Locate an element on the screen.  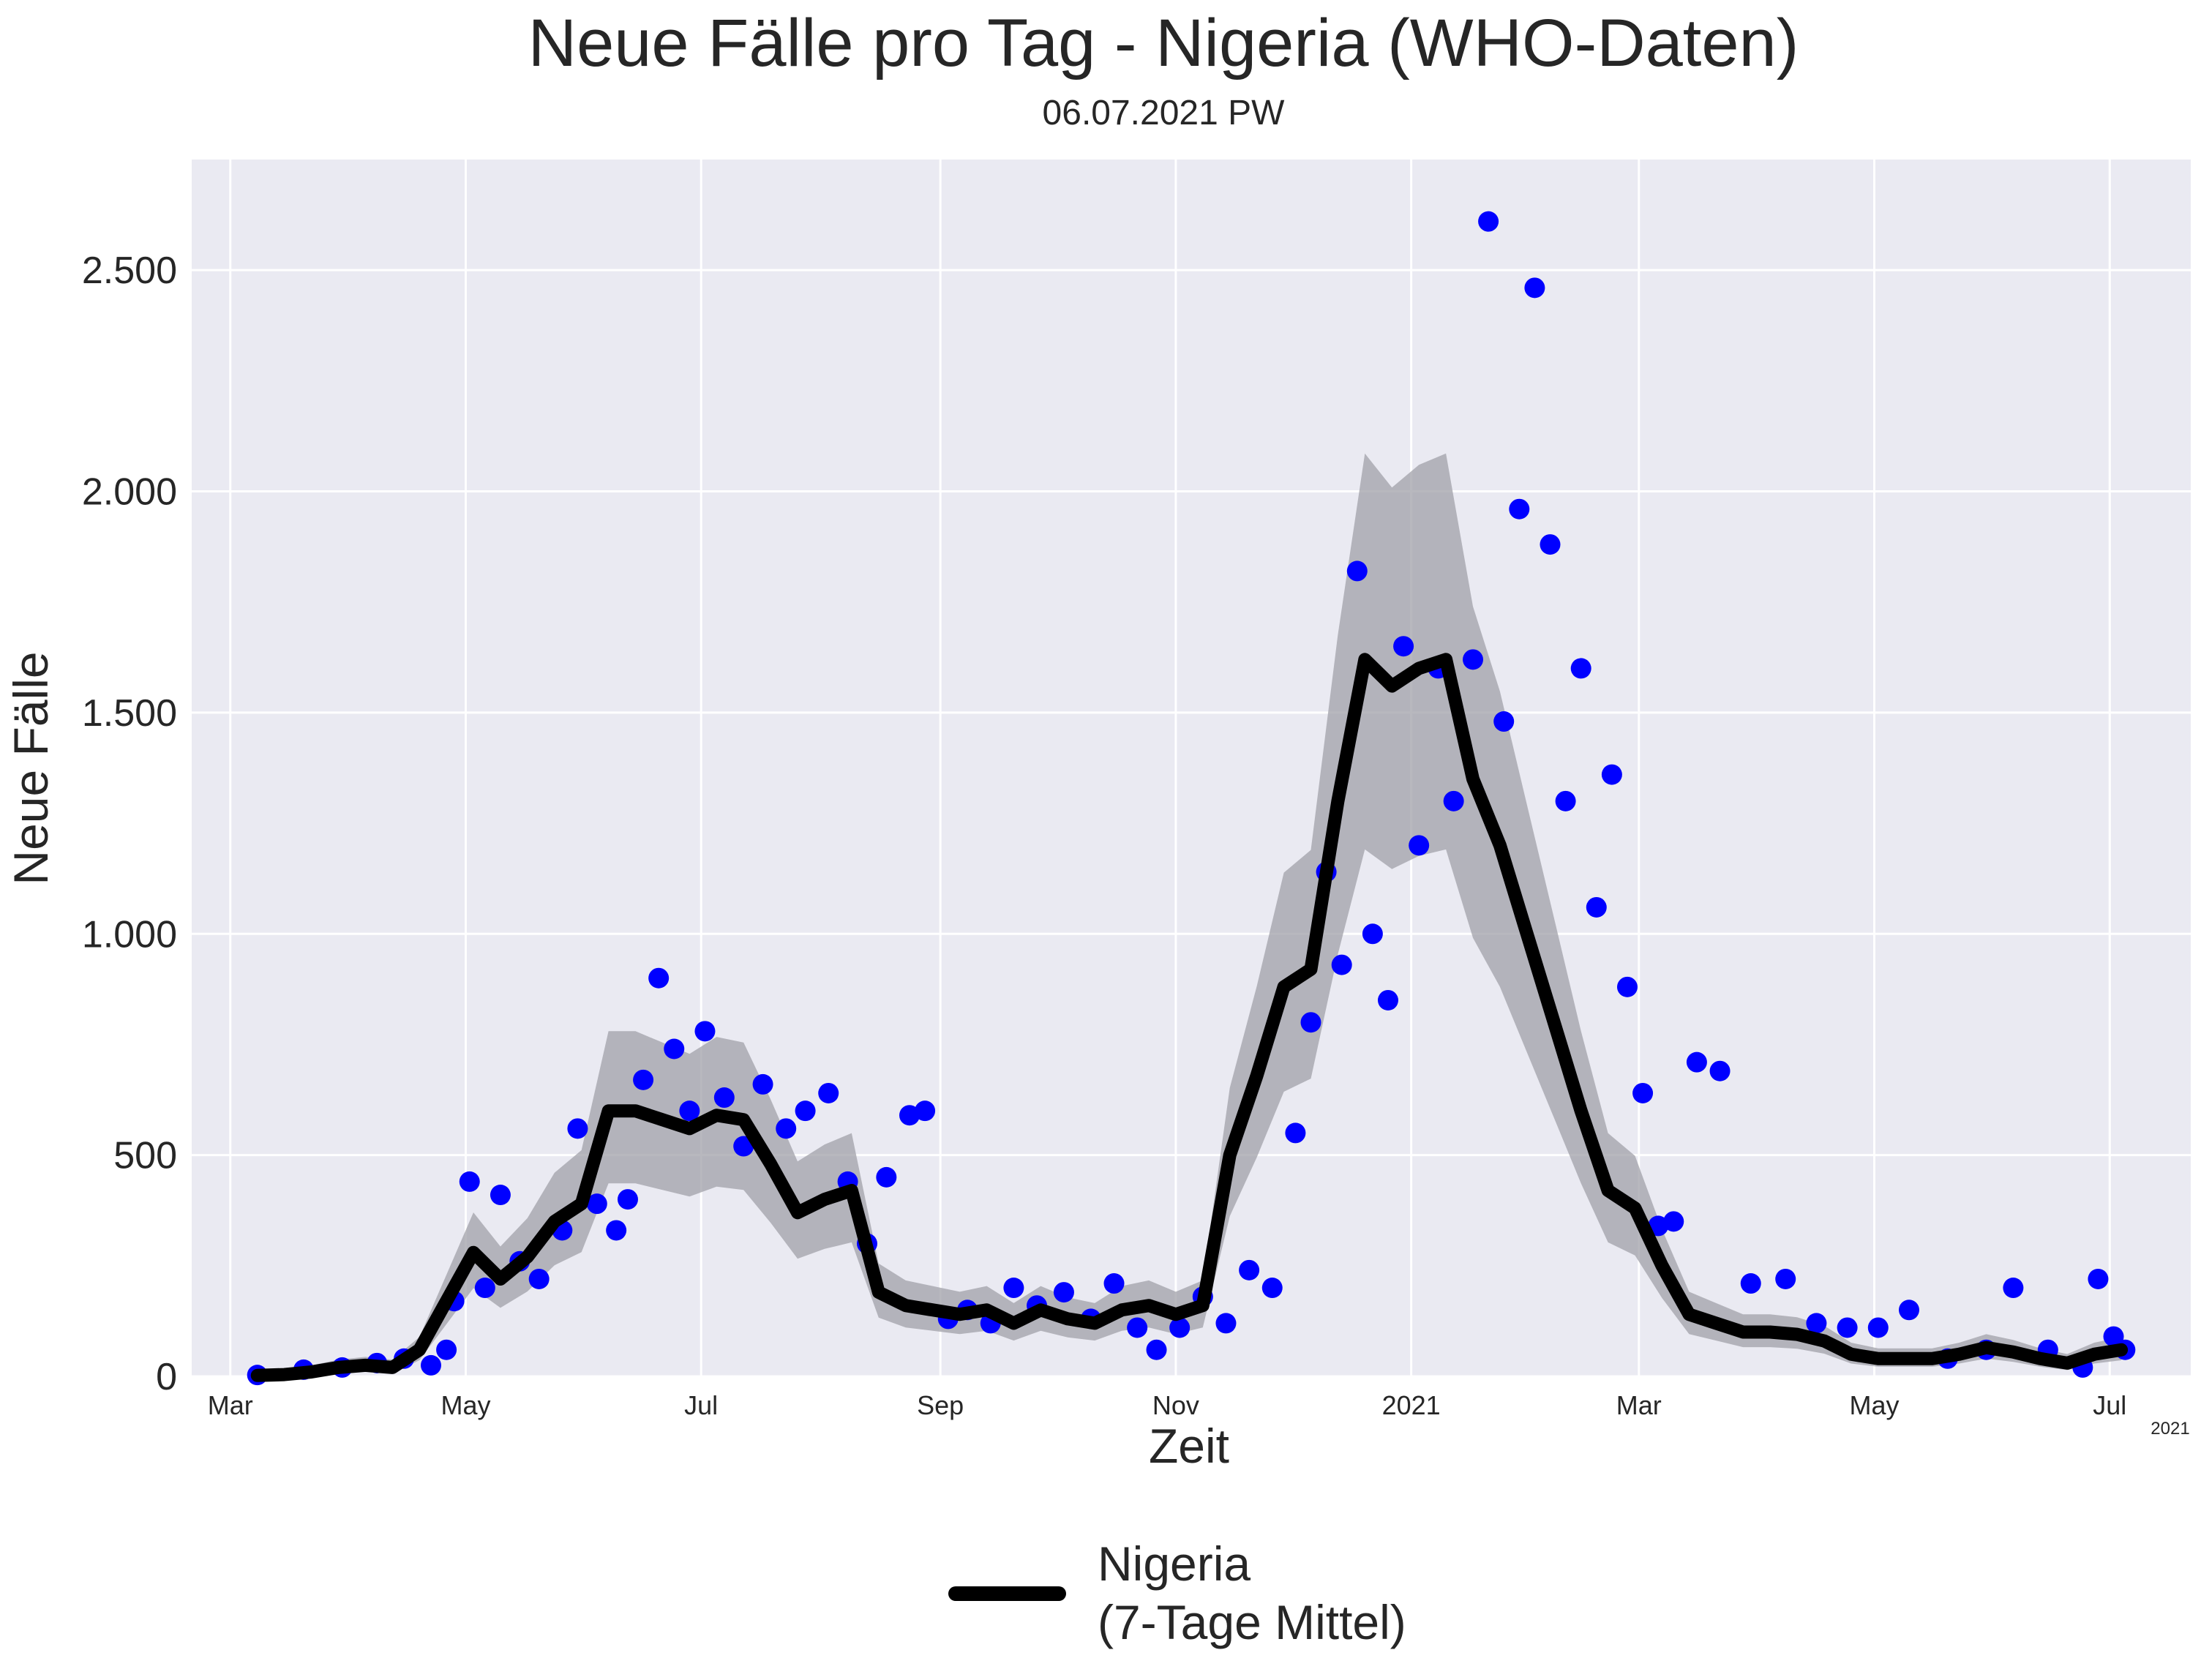
x-tick-label: Sep is located at coordinates (940, 1405).